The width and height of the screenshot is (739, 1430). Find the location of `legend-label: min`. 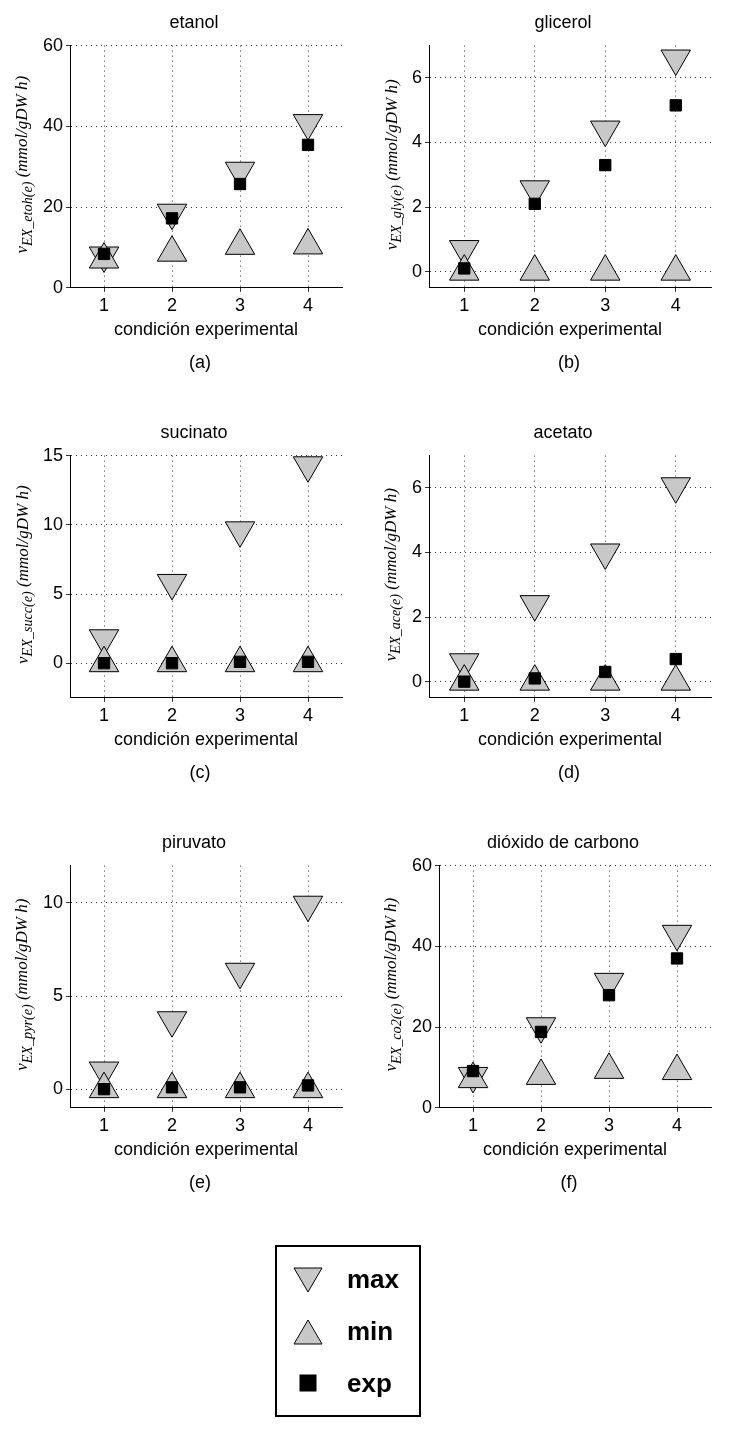

legend-label: min is located at coordinates (370, 1331).